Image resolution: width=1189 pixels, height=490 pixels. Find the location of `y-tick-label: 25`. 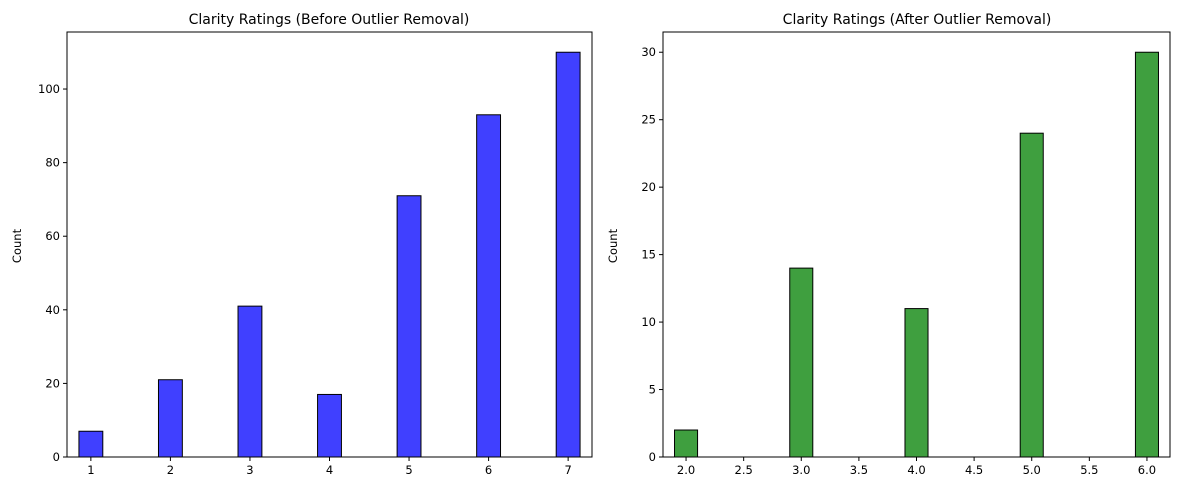

y-tick-label: 25 is located at coordinates (648, 120).